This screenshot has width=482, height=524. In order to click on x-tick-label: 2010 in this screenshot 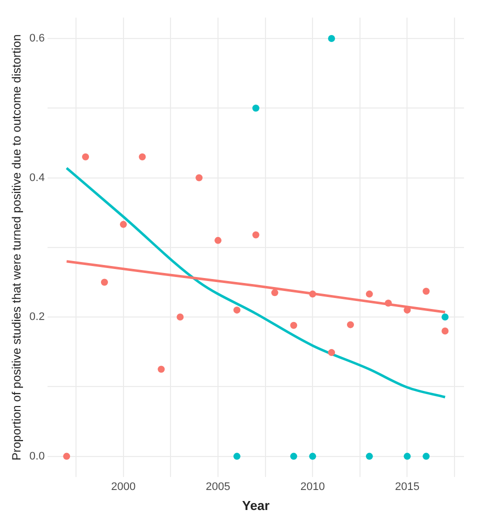, I will do `click(312, 486)`.